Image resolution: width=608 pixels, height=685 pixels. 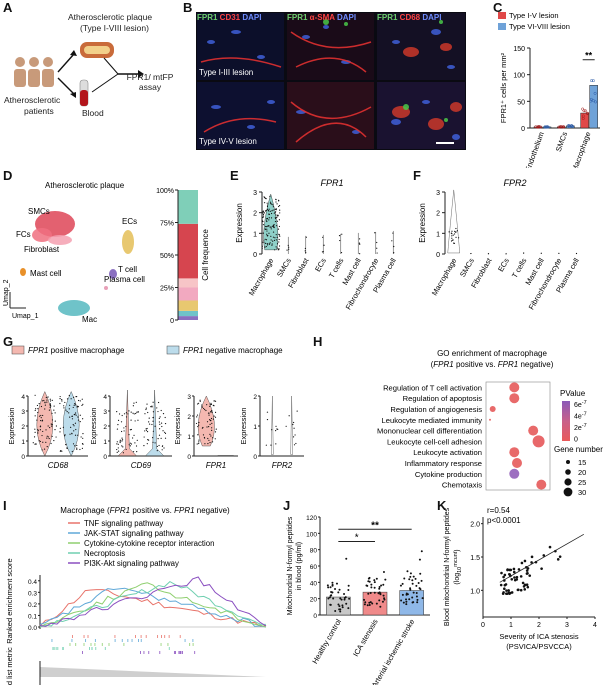 I want to click on h-term-label: Cytokine production, so click(x=448, y=474).